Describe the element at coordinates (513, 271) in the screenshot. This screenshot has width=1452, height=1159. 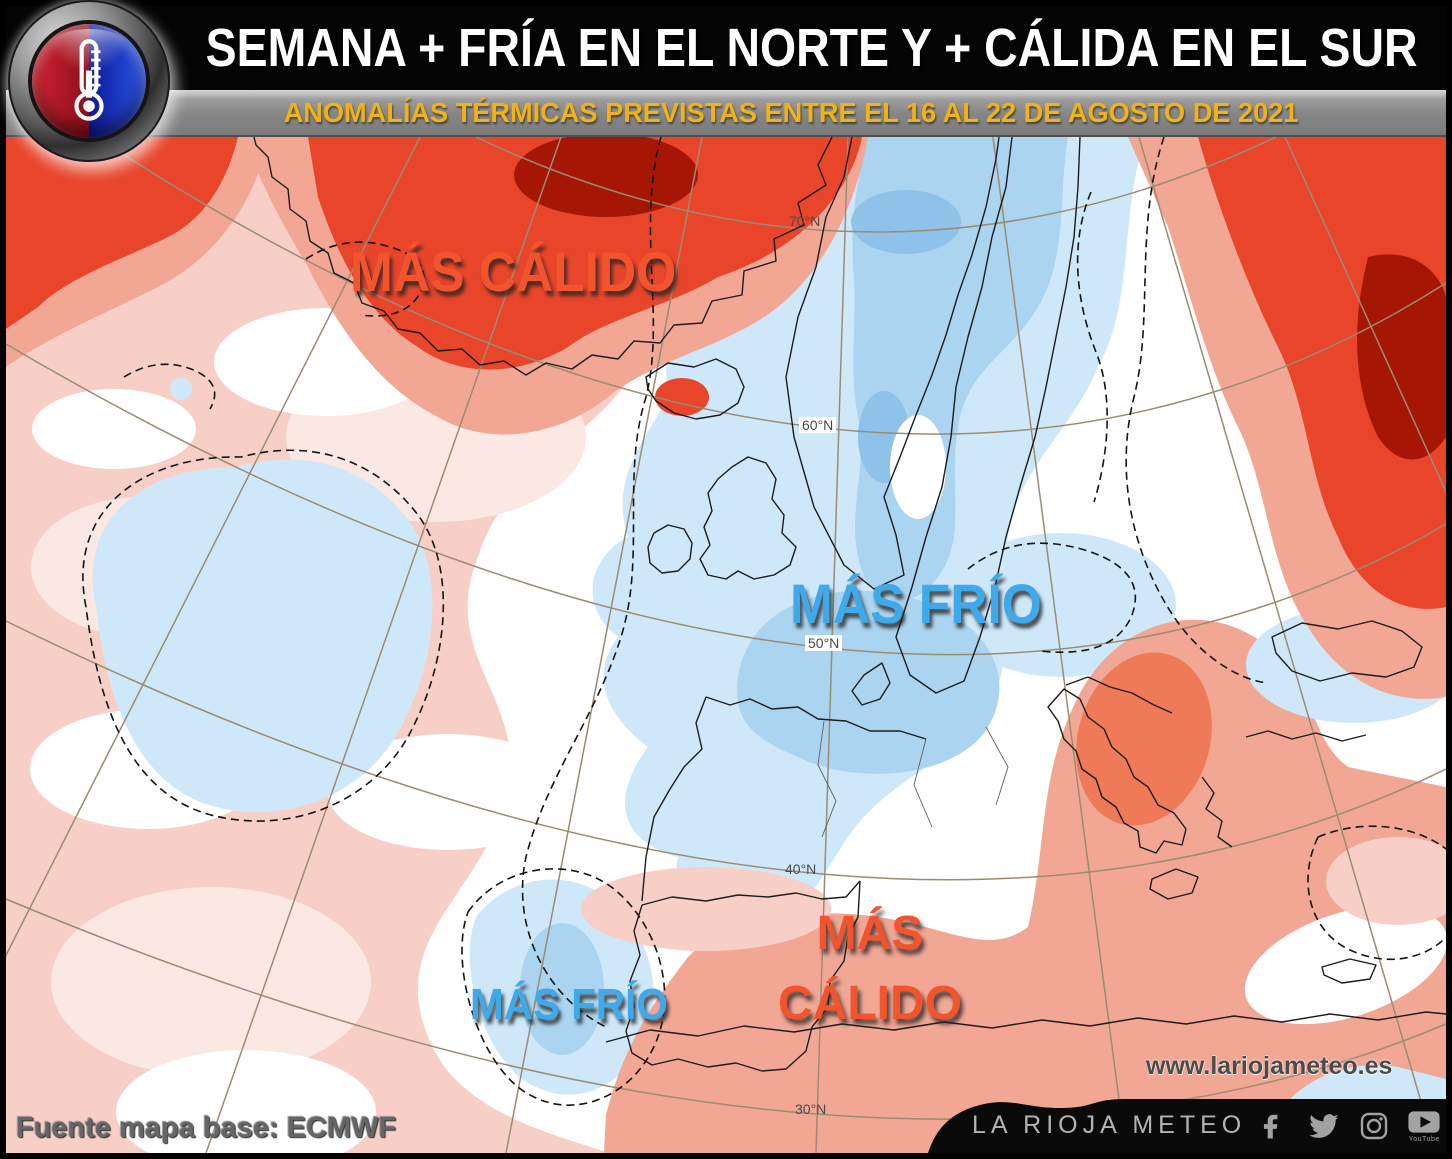
I see `annotation-mas-calido-north: MÁS CÁLIDO` at that location.